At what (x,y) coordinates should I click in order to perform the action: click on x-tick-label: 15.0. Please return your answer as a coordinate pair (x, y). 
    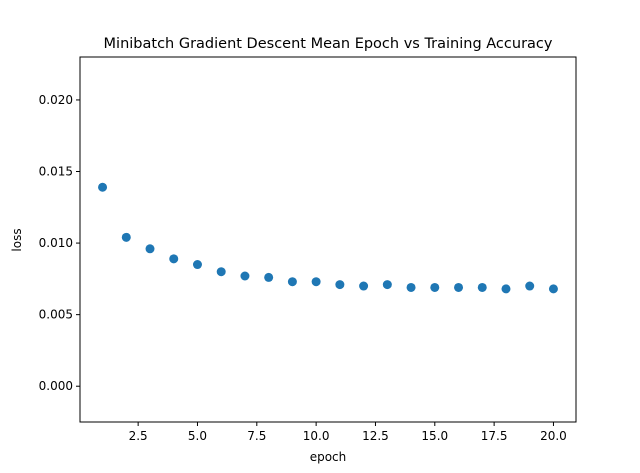
    Looking at the image, I should click on (434, 436).